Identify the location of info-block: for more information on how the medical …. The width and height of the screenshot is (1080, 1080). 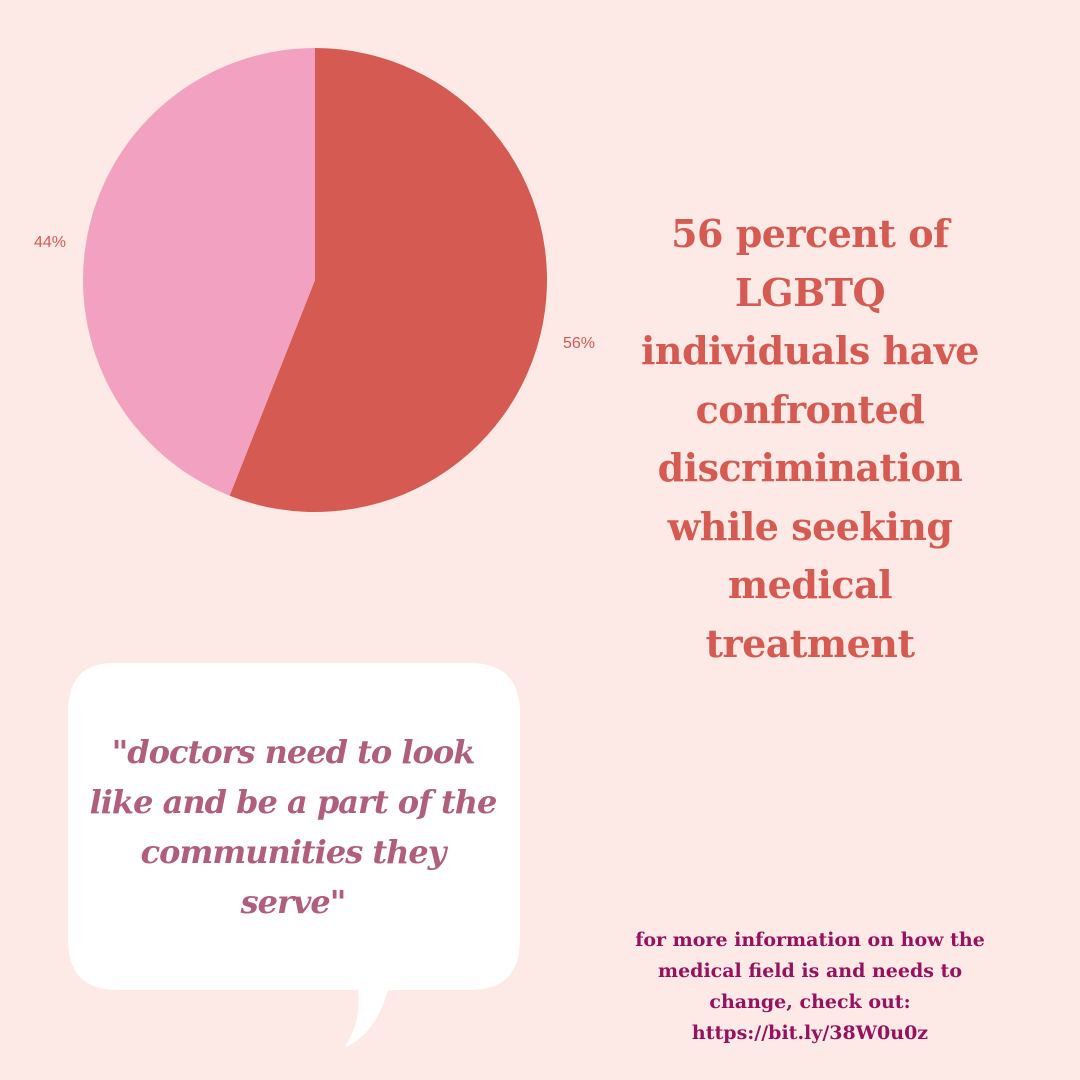
(810, 987).